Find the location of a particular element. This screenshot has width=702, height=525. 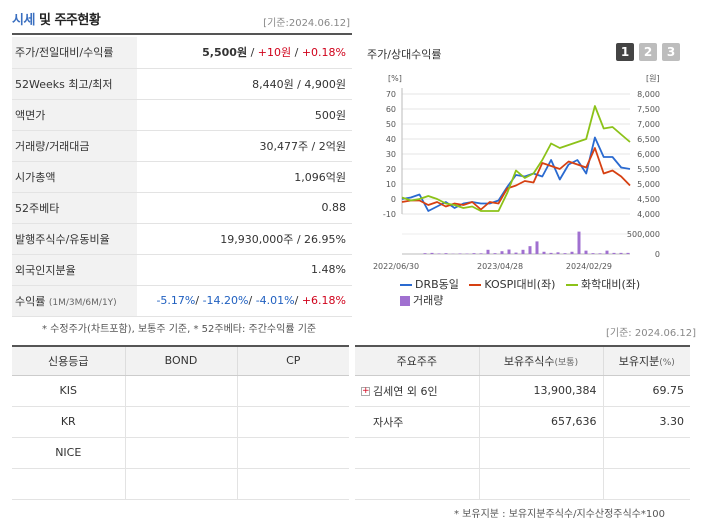

row-label: 수익률 (1M/3M/6M/1Y) is located at coordinates (74, 301).